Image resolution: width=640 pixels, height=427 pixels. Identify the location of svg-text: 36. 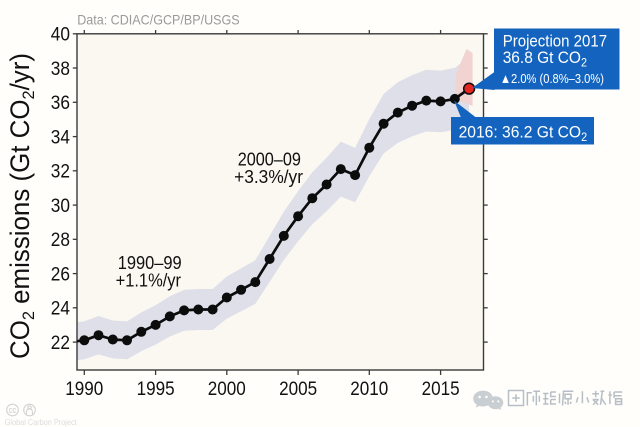
(60, 103).